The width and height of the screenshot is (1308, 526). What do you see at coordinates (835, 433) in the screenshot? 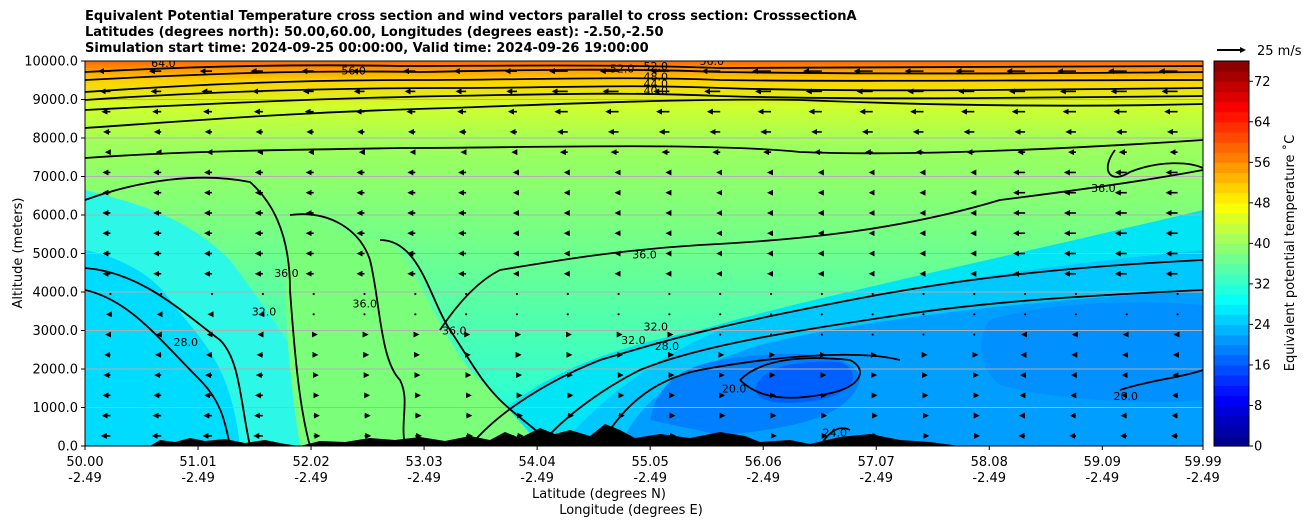
I see `contour-label: 24.0` at bounding box center [835, 433].